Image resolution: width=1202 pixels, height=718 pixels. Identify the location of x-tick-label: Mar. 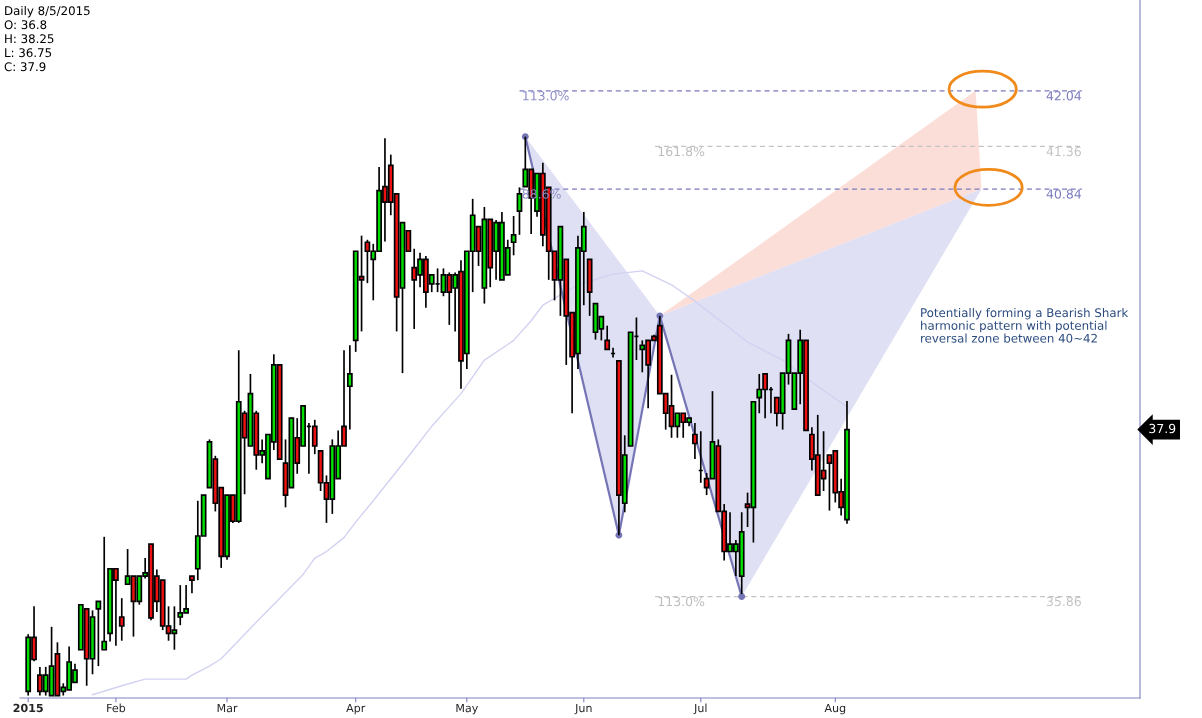
(227, 708).